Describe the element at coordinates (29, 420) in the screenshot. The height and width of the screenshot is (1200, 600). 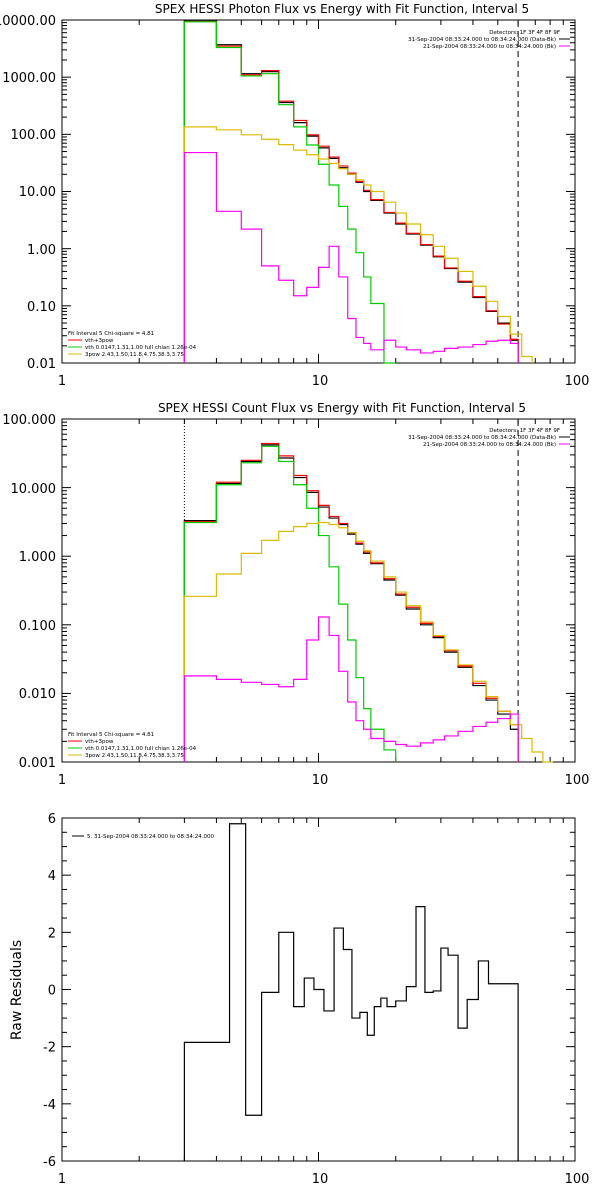
I see `y-tick-label: 100.000` at that location.